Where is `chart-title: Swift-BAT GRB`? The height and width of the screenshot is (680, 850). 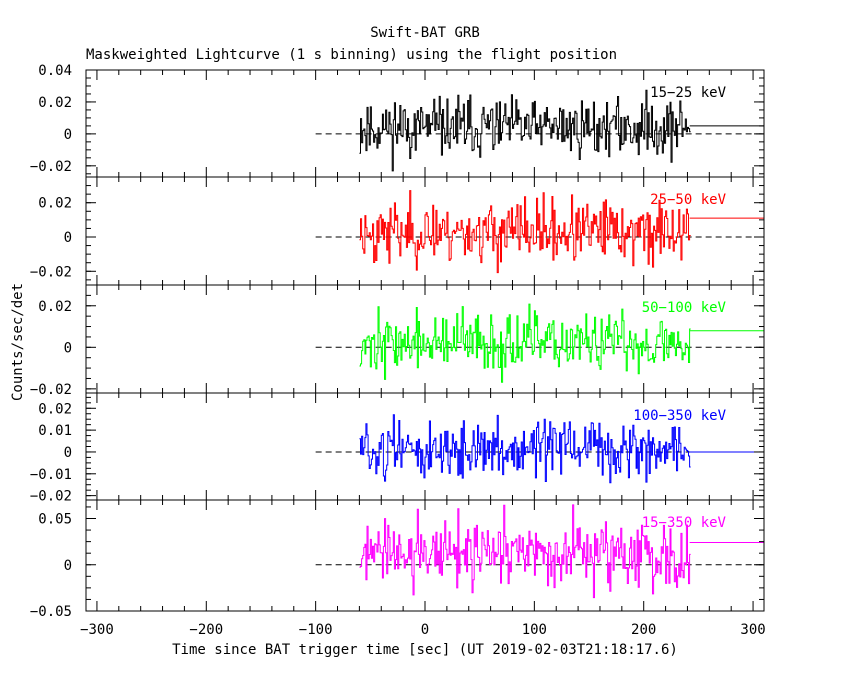 chart-title: Swift-BAT GRB is located at coordinates (425, 33).